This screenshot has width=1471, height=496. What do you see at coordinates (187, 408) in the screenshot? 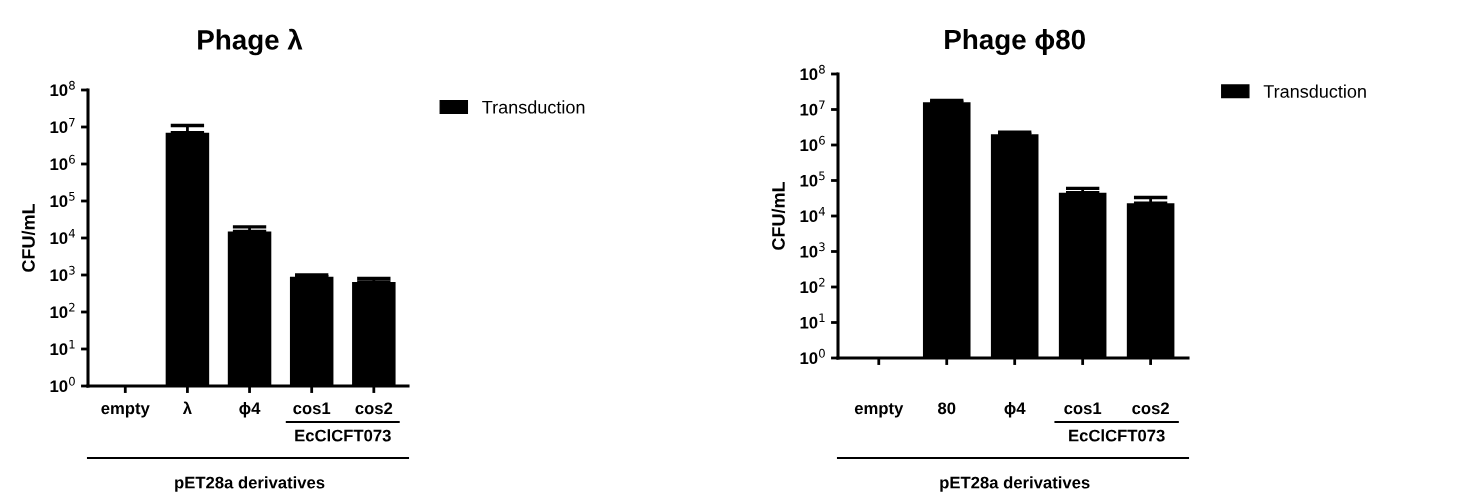
I see `x-tick-label: λ` at bounding box center [187, 408].